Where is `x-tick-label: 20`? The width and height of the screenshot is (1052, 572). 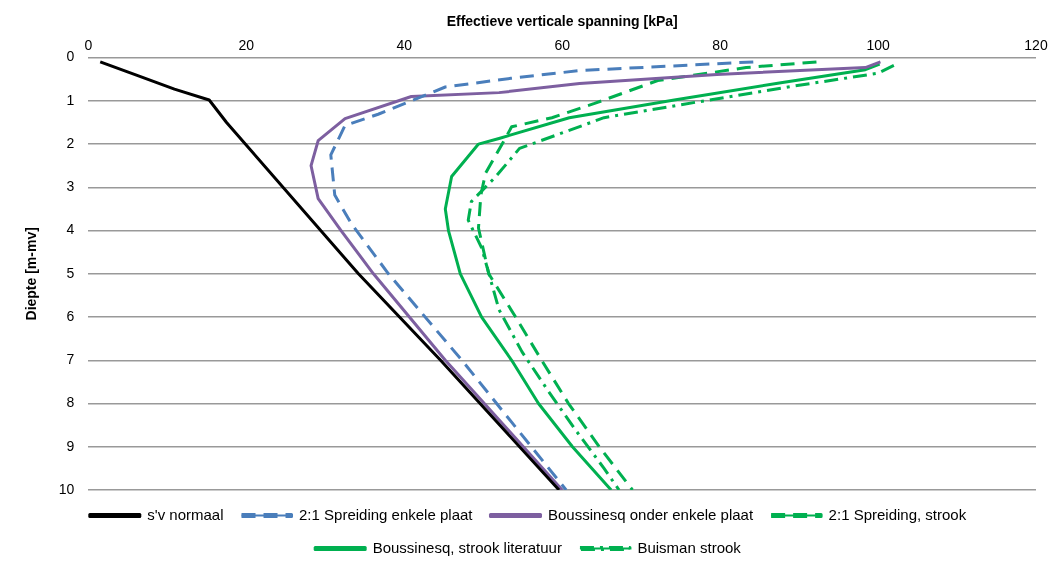
x-tick-label: 20 is located at coordinates (246, 45).